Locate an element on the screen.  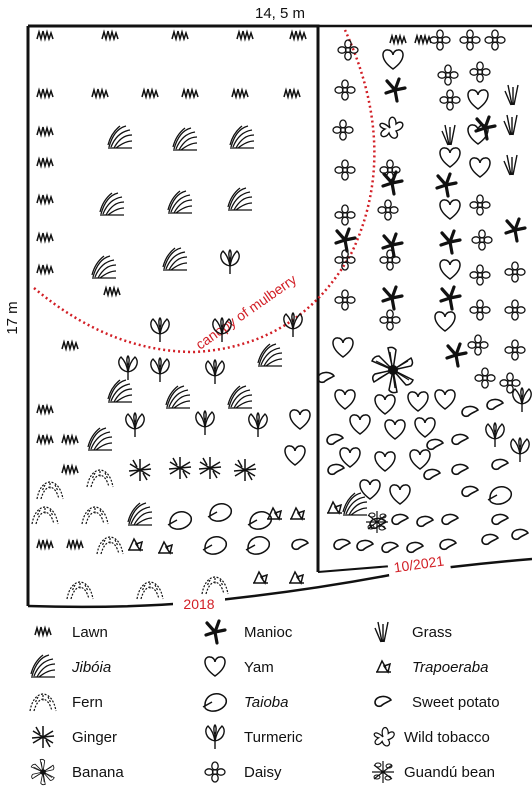
jiboia-mark is located at coordinates (355, 504).